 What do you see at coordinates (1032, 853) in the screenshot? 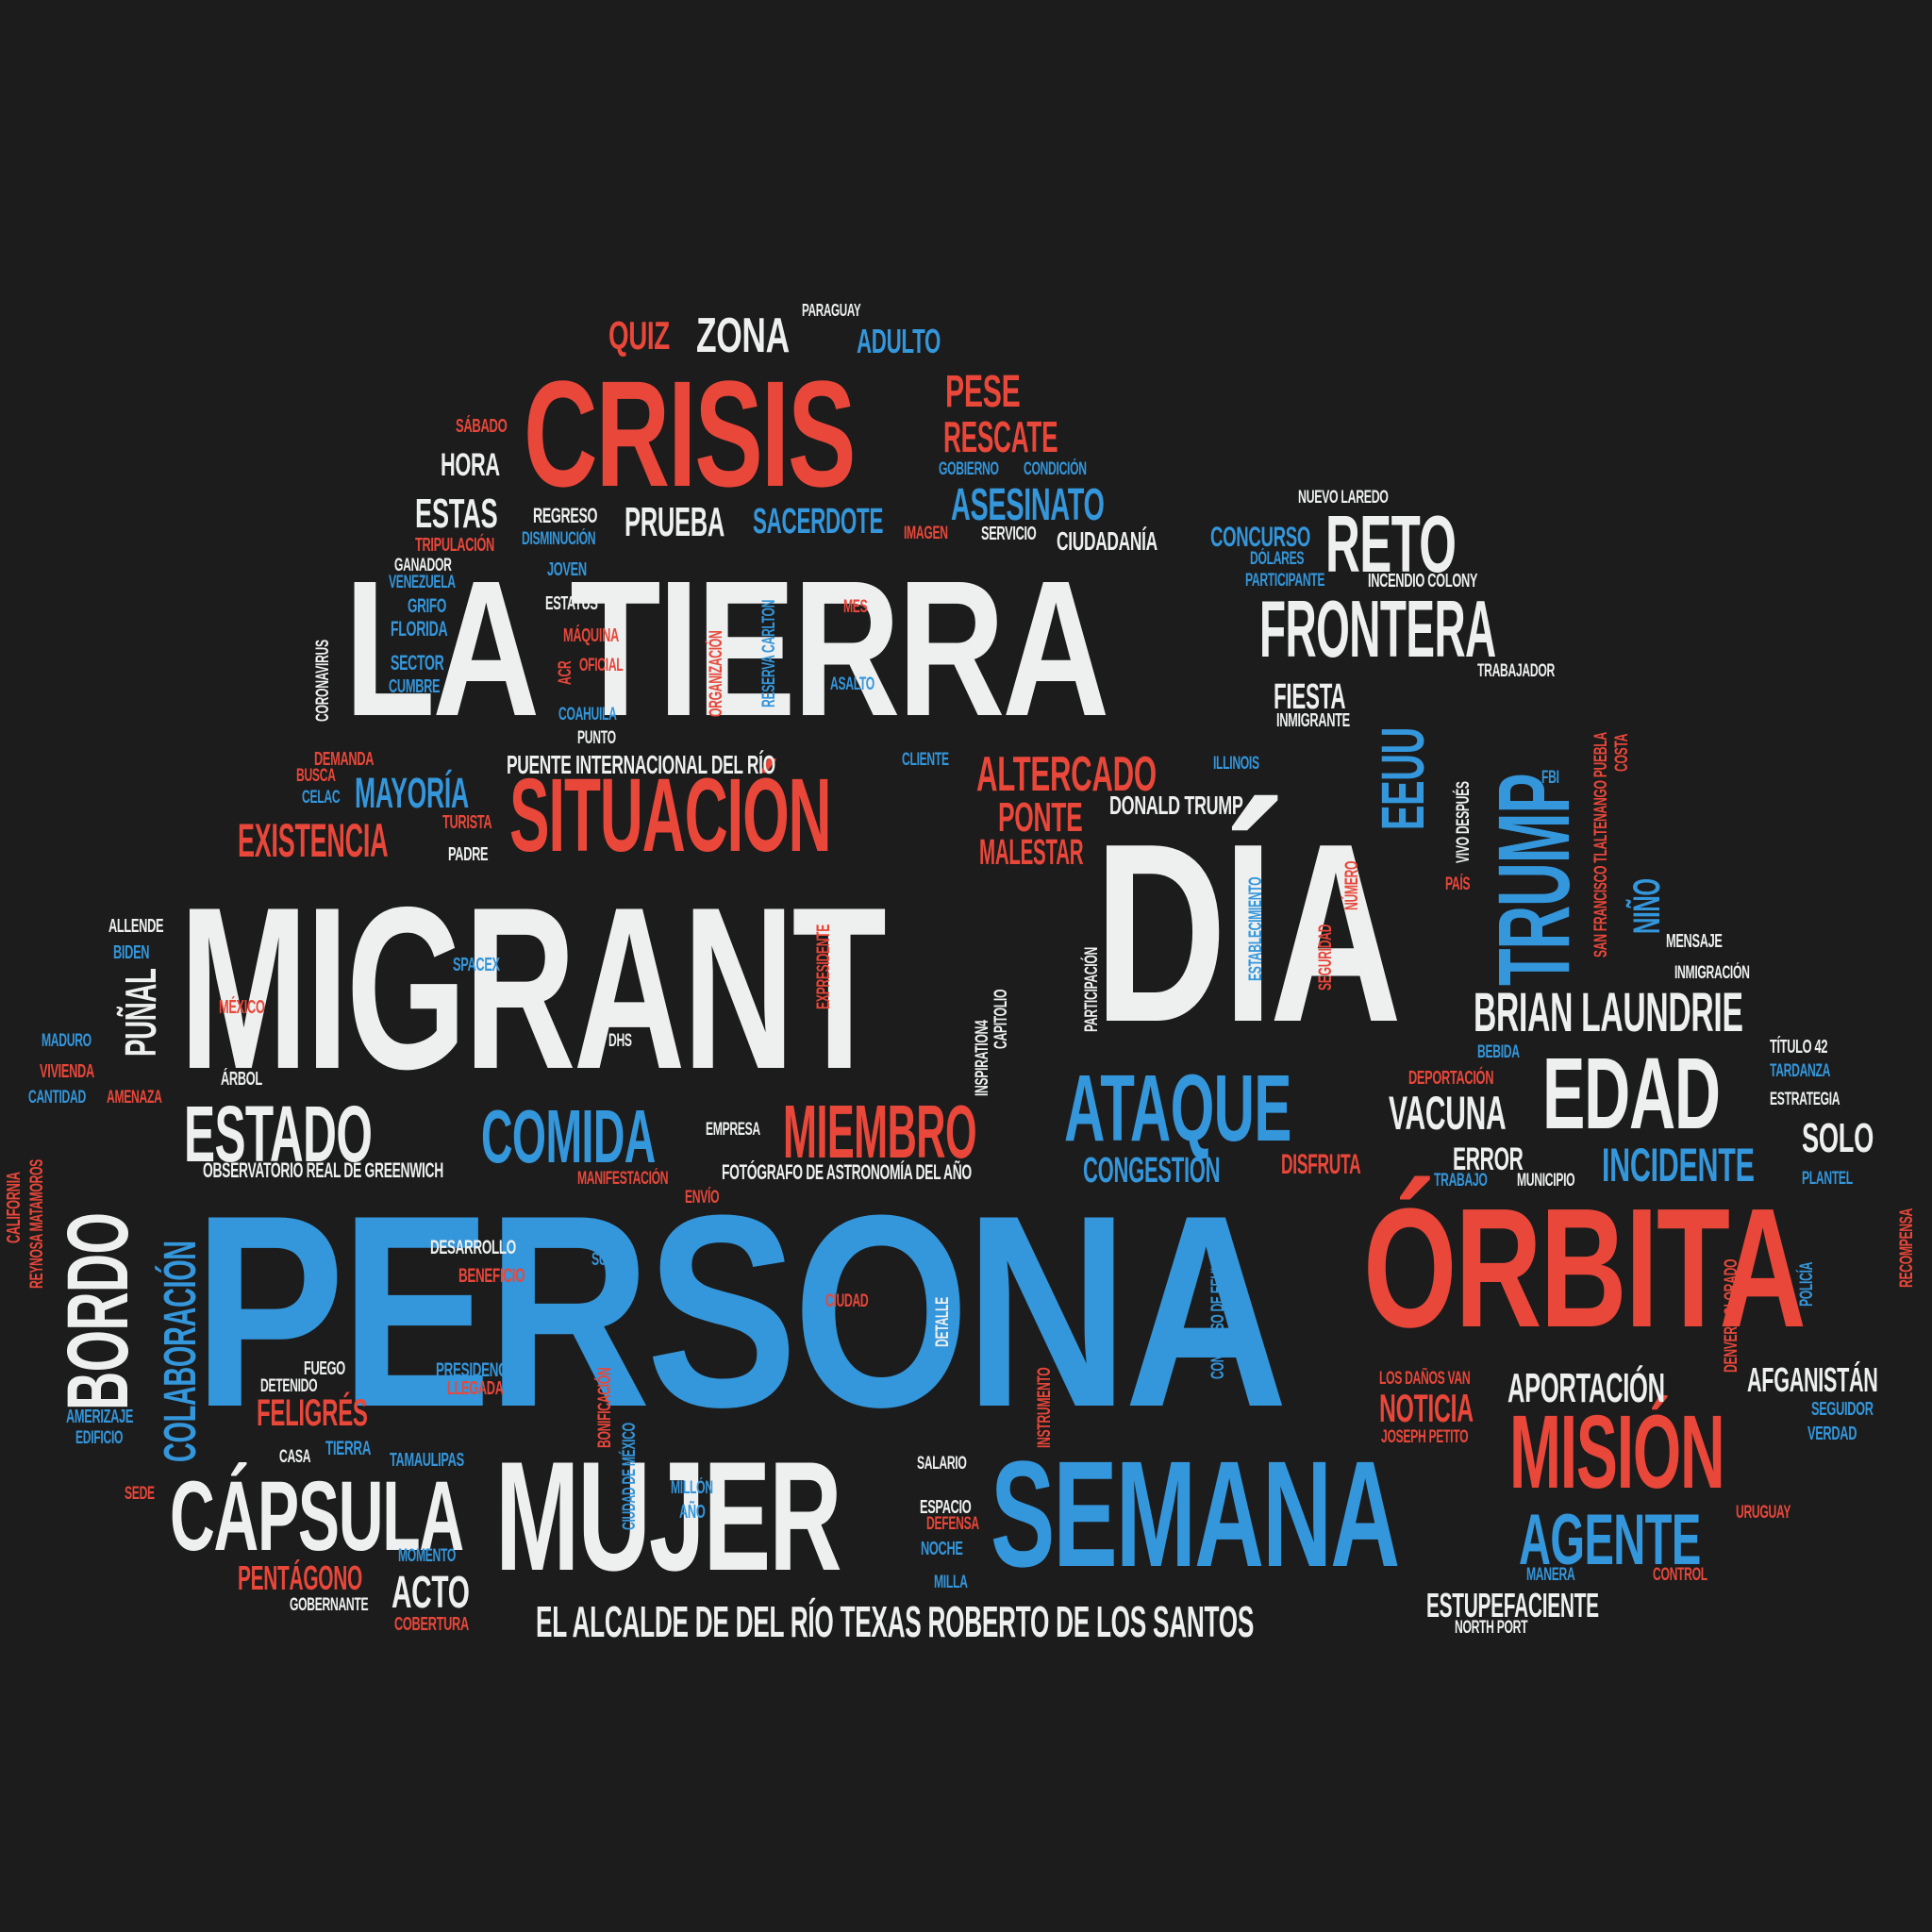
I see `word-malestar: MALESTAR` at bounding box center [1032, 853].